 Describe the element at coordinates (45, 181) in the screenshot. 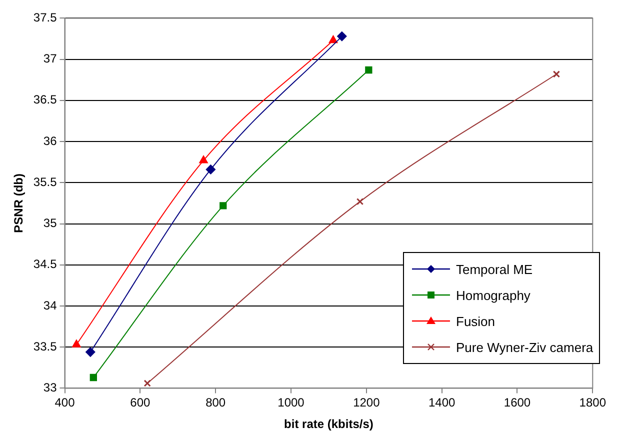

I see `y-tick-label: 35.5` at that location.